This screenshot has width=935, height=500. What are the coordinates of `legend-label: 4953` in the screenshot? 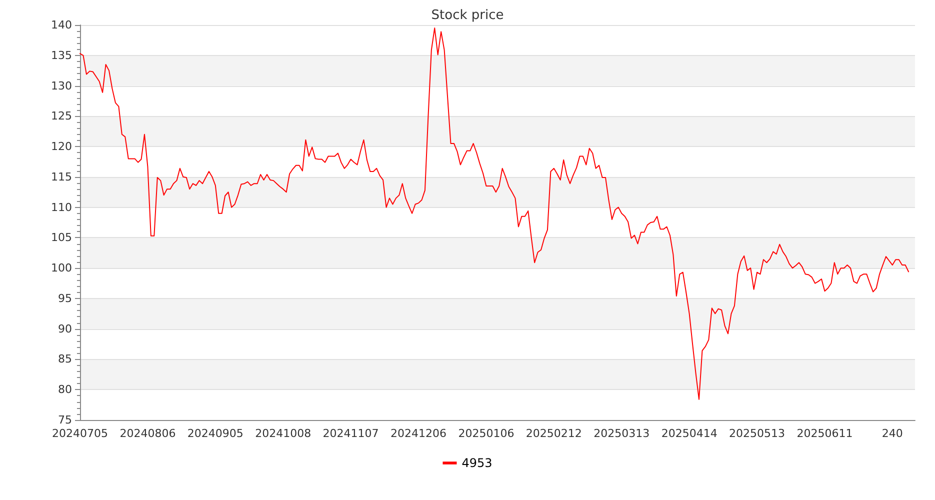 It's located at (477, 463).